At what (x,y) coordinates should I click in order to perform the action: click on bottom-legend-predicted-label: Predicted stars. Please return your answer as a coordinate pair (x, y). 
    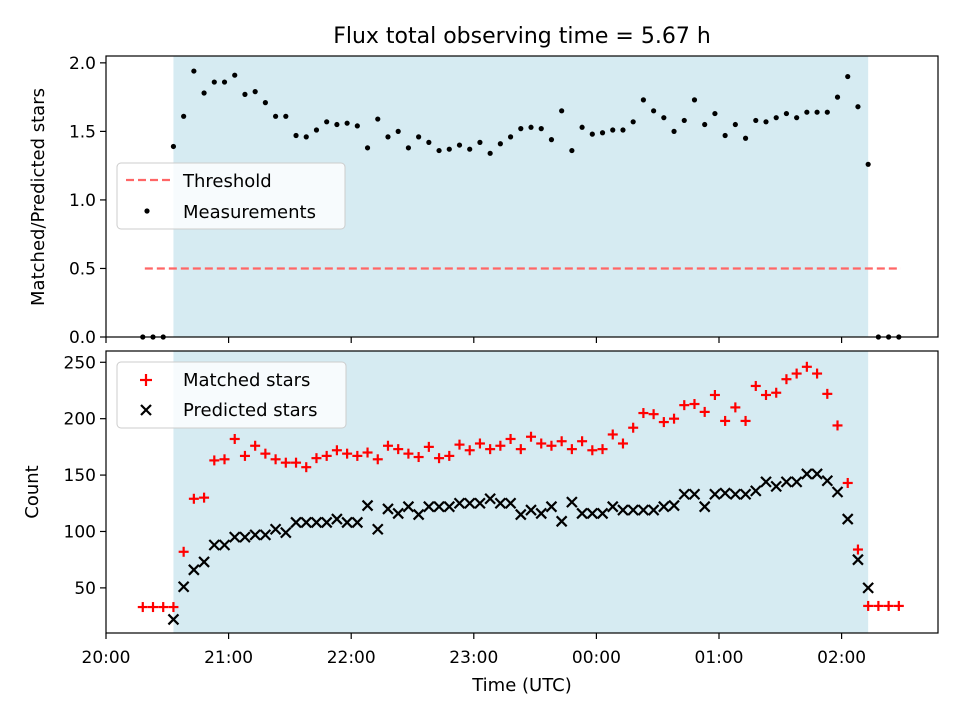
    Looking at the image, I should click on (250, 410).